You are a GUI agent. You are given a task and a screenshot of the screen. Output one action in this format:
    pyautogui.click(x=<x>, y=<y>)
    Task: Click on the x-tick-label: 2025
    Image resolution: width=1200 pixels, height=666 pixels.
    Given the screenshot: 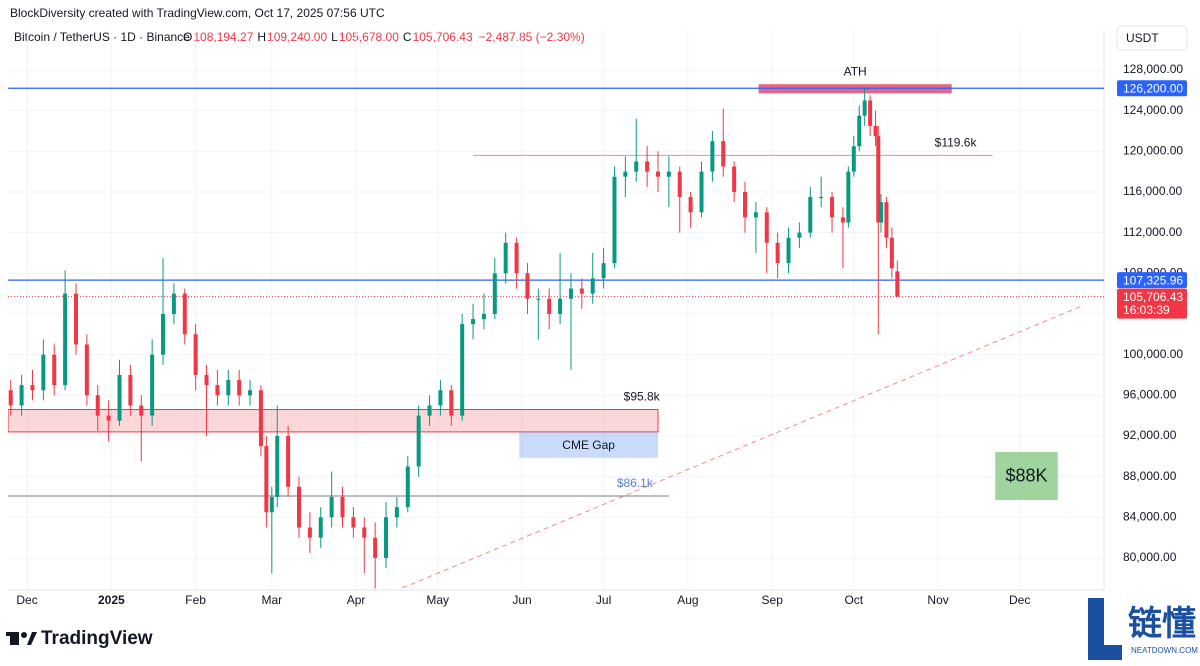 What is the action you would take?
    pyautogui.click(x=111, y=600)
    